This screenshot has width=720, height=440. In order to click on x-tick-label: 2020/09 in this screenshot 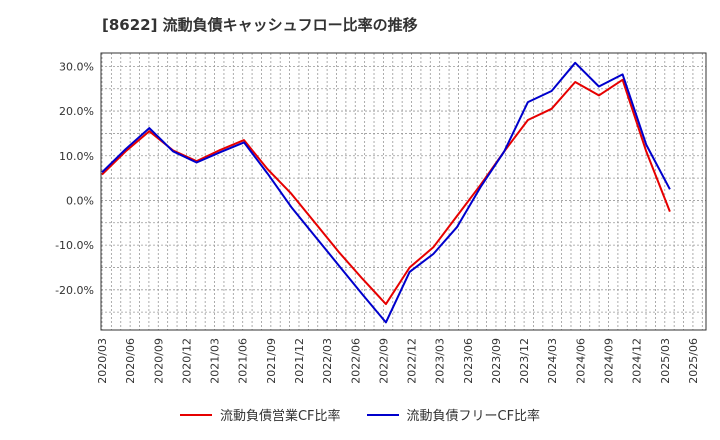, I will do `click(158, 361)`.